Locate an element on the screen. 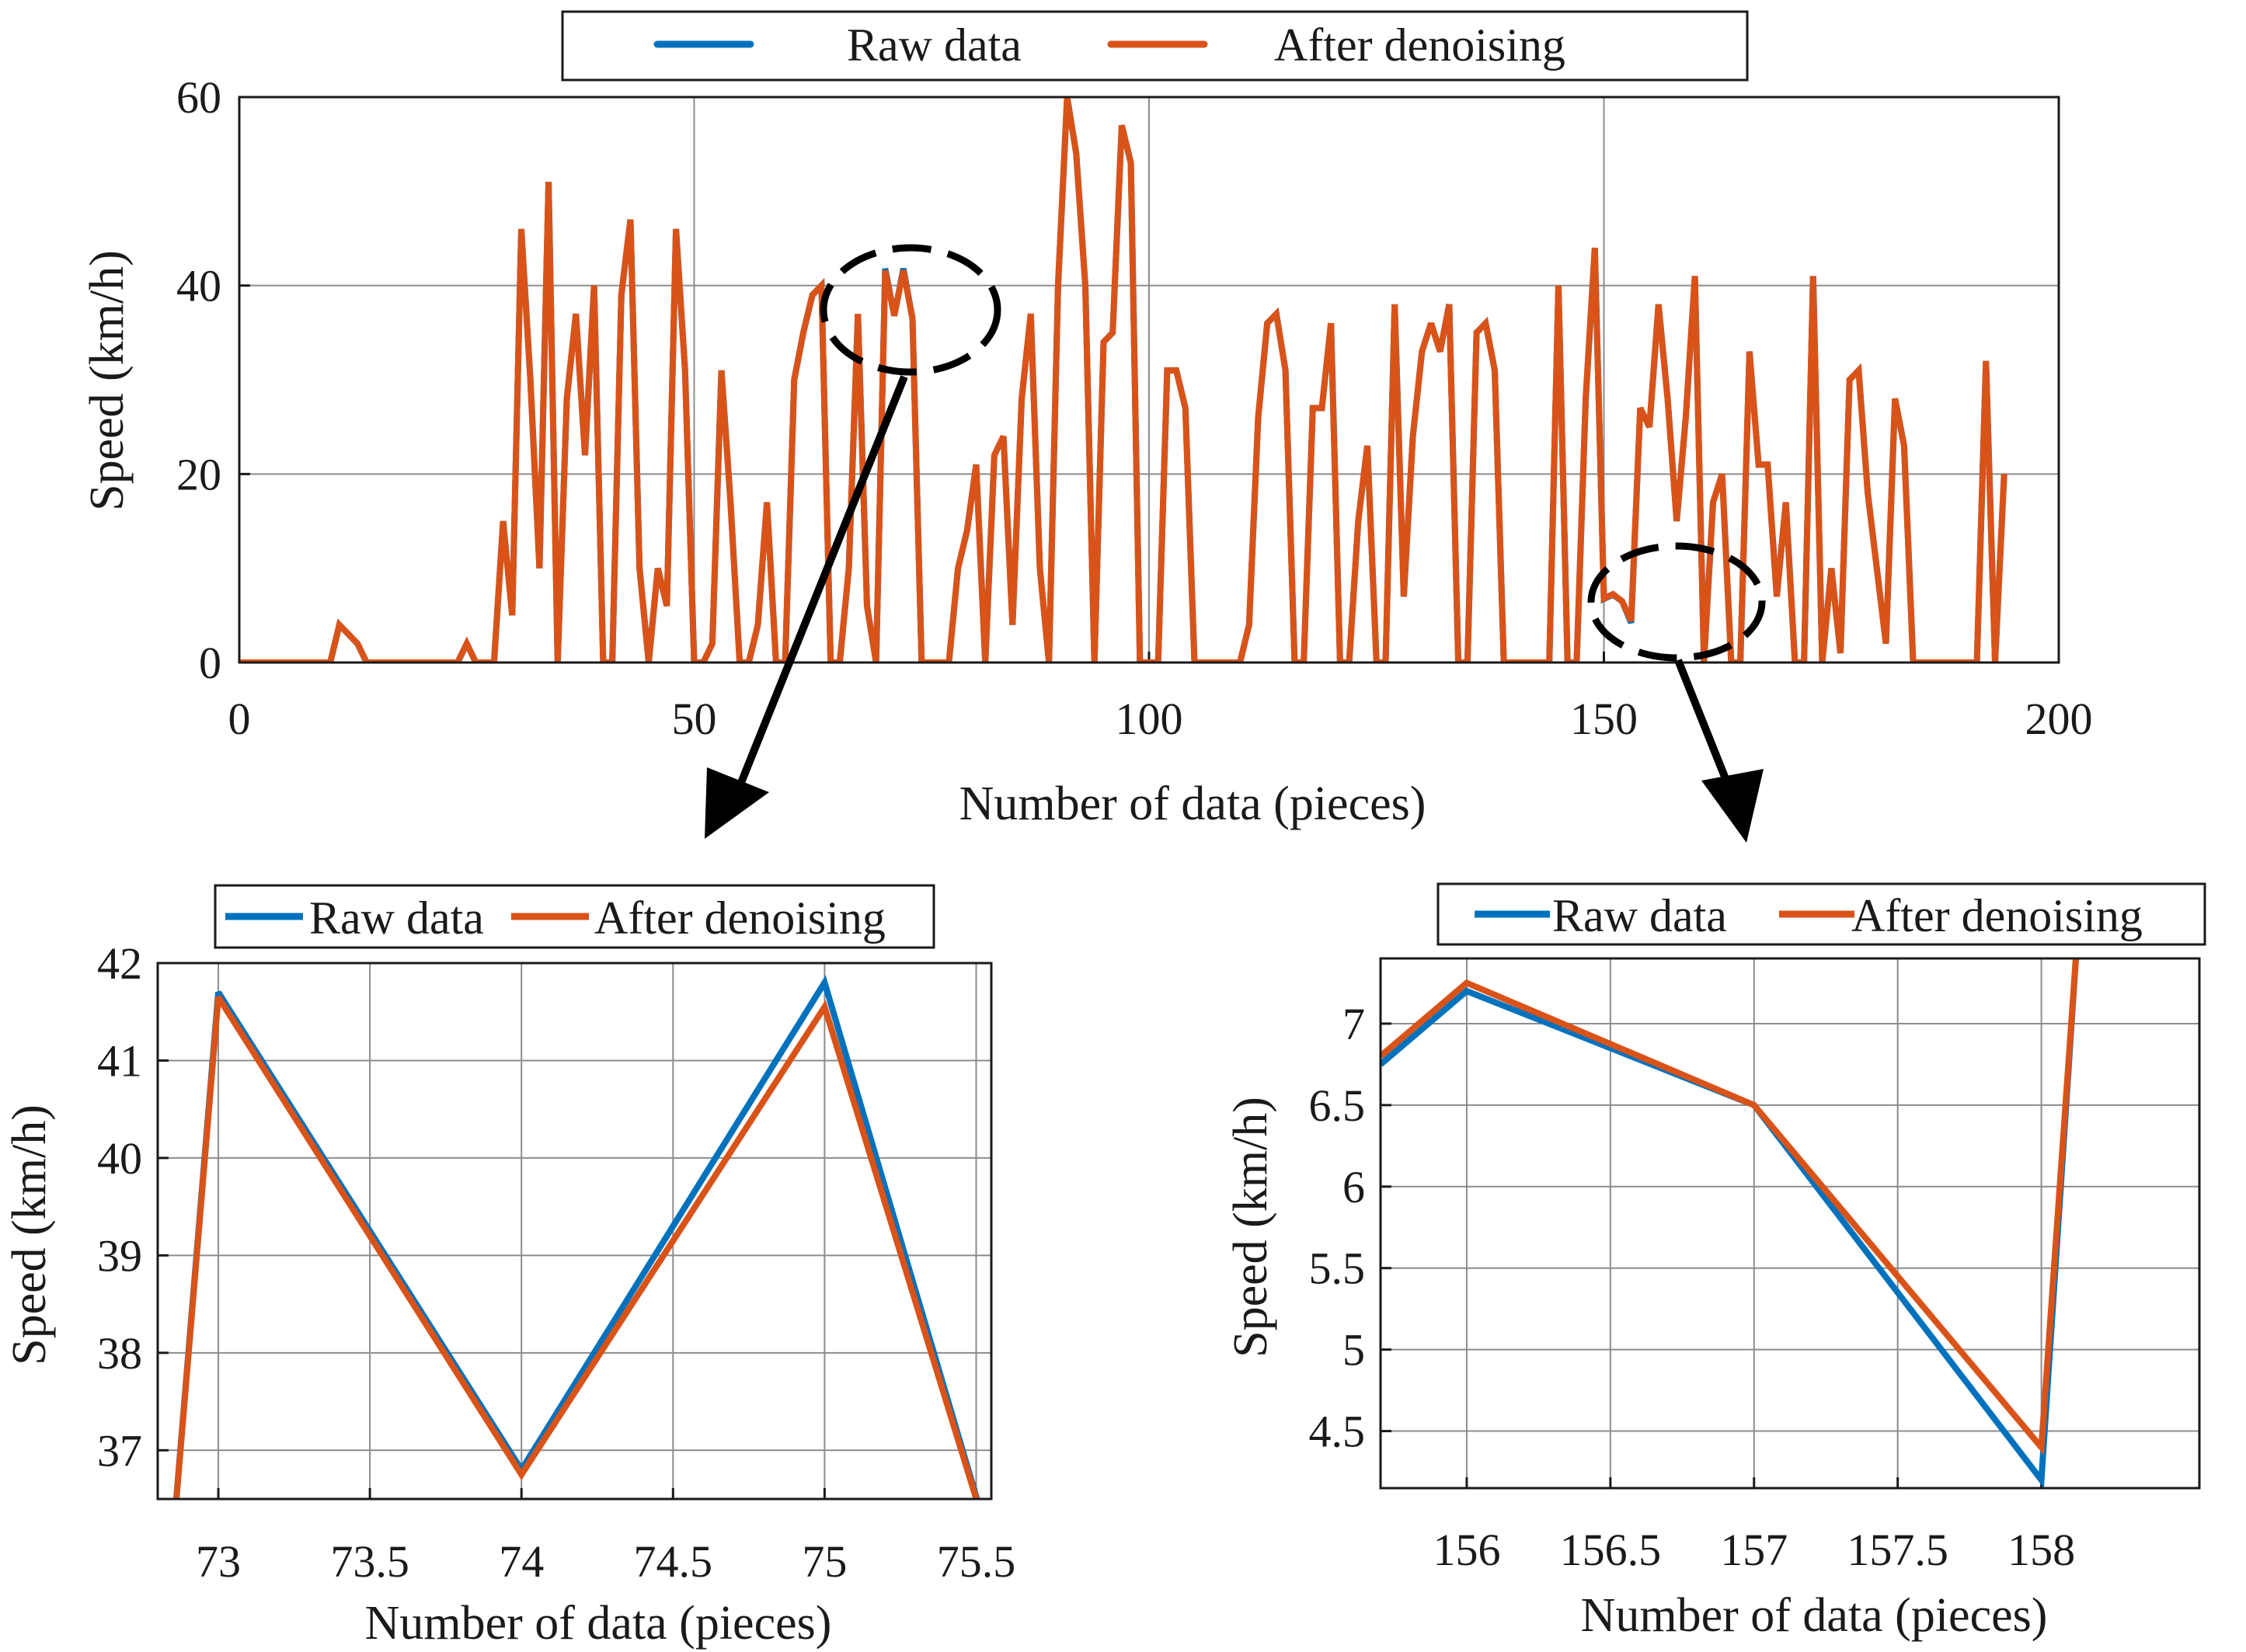  y-tick-label: 5.5 is located at coordinates (1337, 1268).